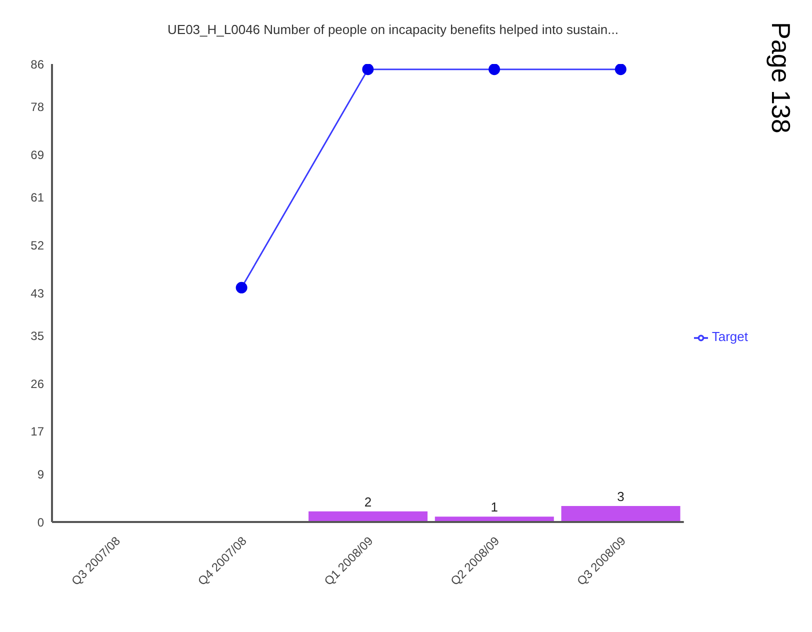  What do you see at coordinates (780, 78) in the screenshot?
I see `text: Page 138` at bounding box center [780, 78].